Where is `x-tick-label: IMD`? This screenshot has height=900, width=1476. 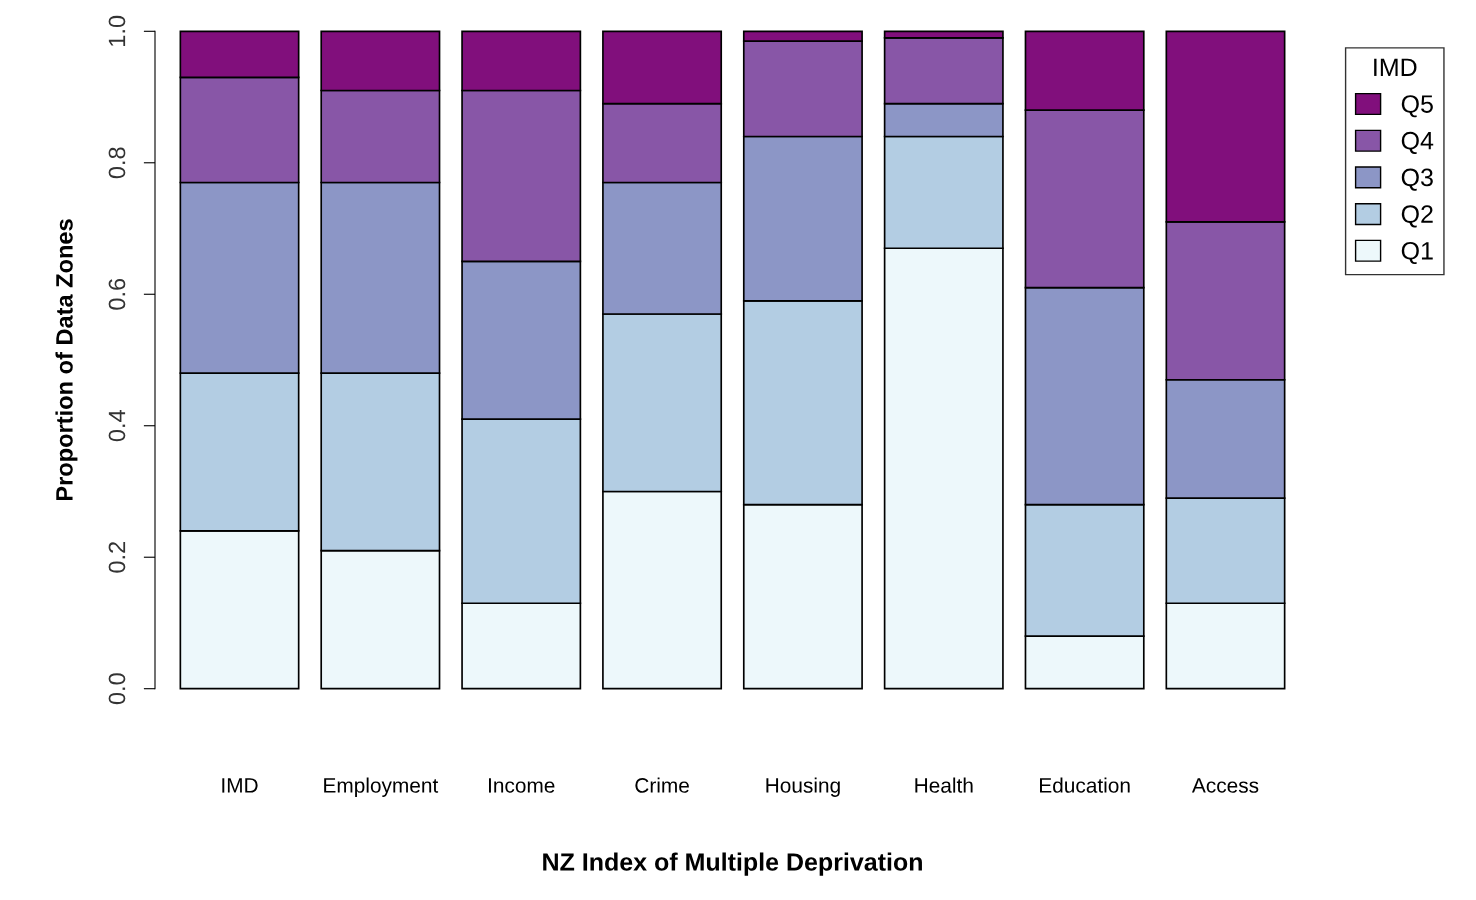
x-tick-label: IMD is located at coordinates (240, 785).